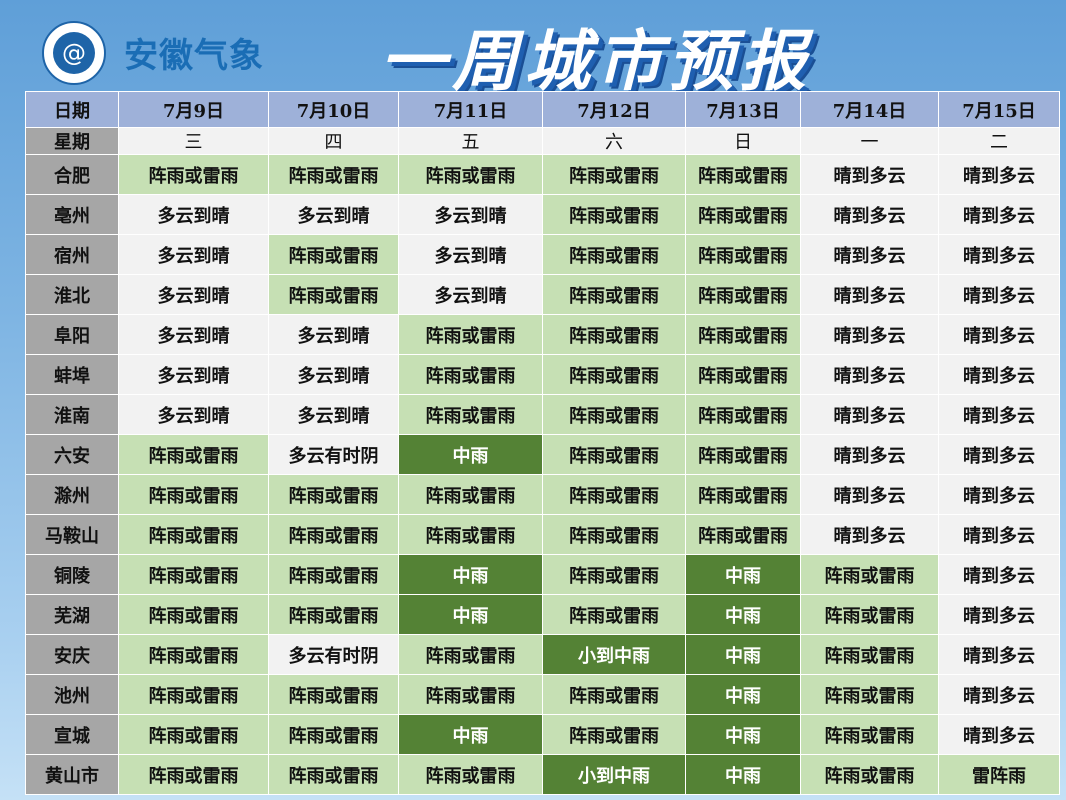  What do you see at coordinates (614, 141) in the screenshot?
I see `weekday-cell: 六` at bounding box center [614, 141].